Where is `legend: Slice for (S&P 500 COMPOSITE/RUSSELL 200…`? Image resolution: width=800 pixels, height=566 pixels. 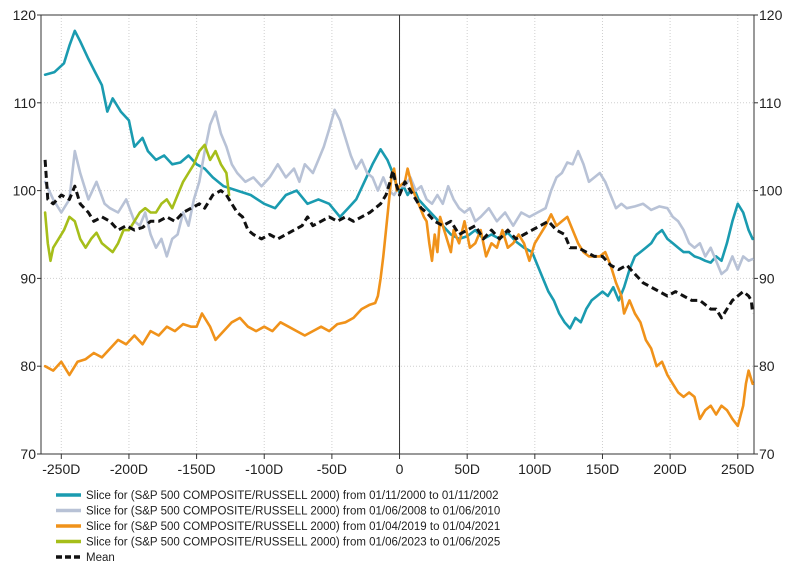
legend: Slice for (S&P 500 COMPOSITE/RUSSELL 200… is located at coordinates (278, 527).